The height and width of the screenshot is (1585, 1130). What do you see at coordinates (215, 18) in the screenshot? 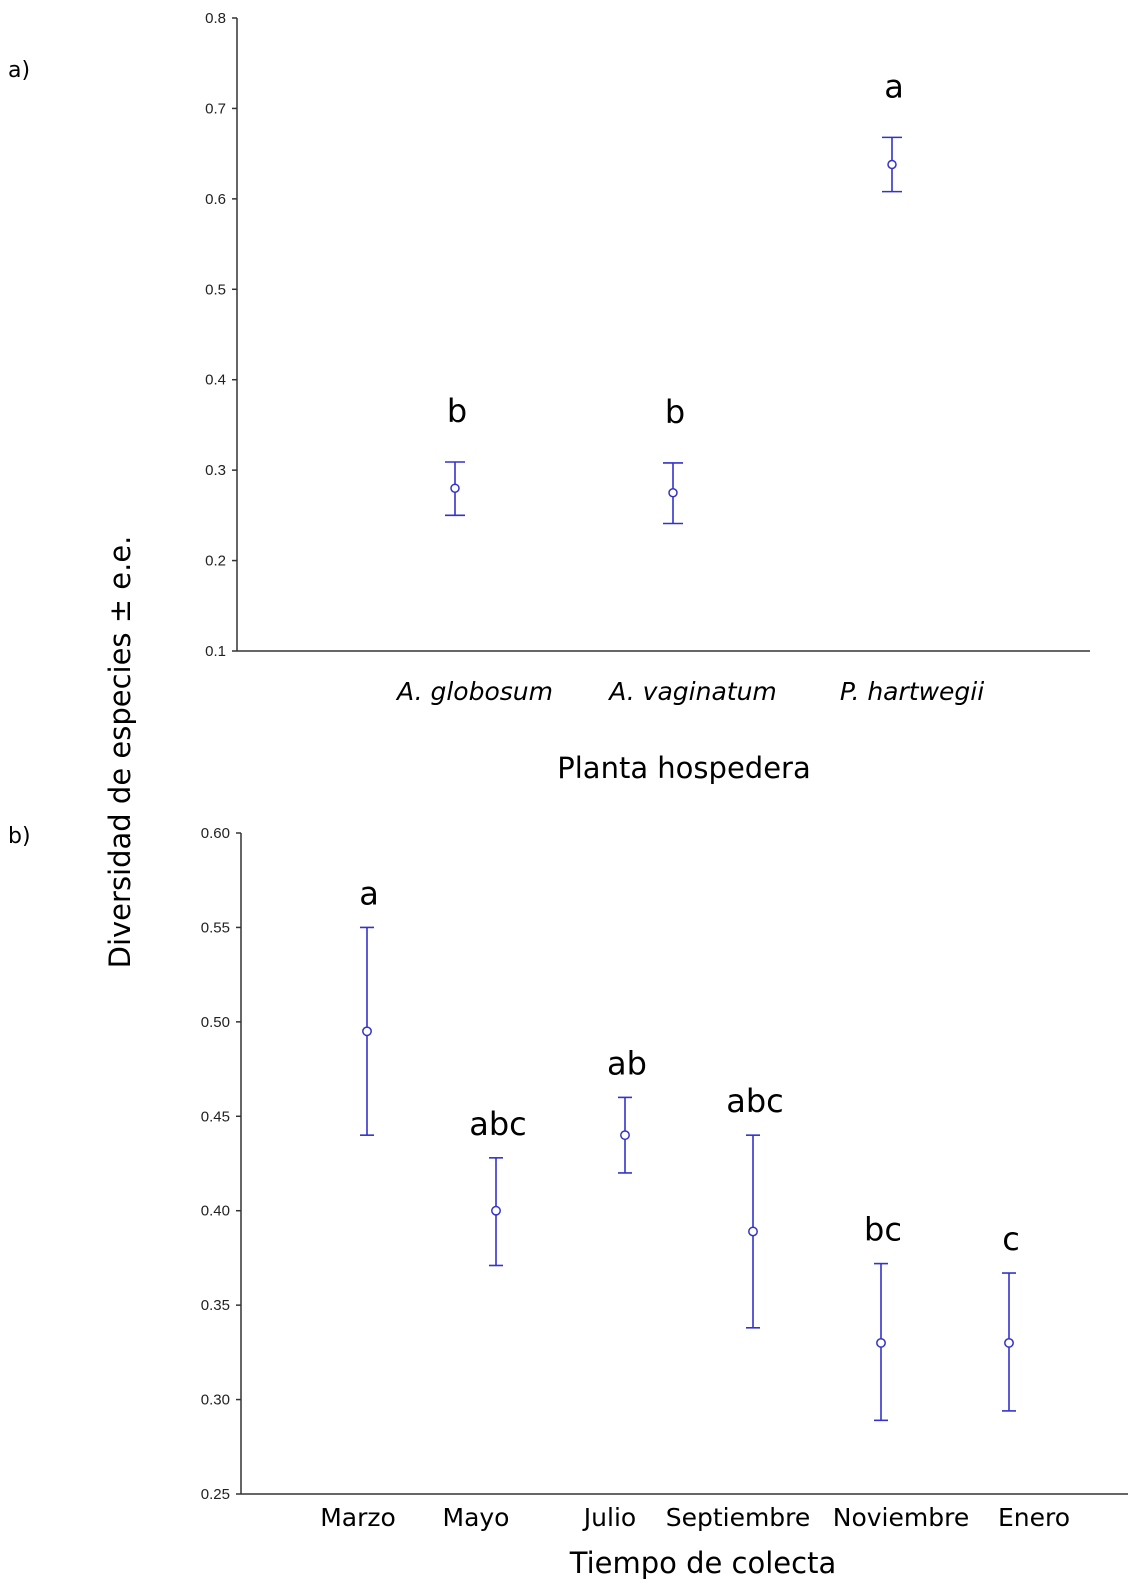
I see `y-tick-label: 0.8` at bounding box center [215, 18].